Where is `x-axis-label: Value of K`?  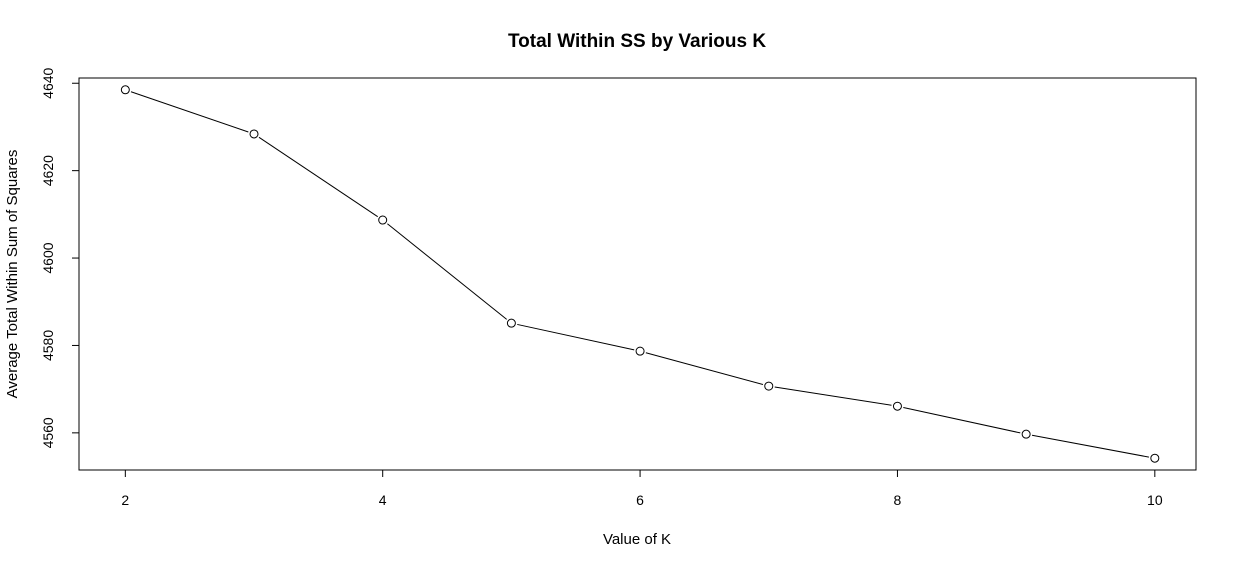 x-axis-label: Value of K is located at coordinates (637, 539).